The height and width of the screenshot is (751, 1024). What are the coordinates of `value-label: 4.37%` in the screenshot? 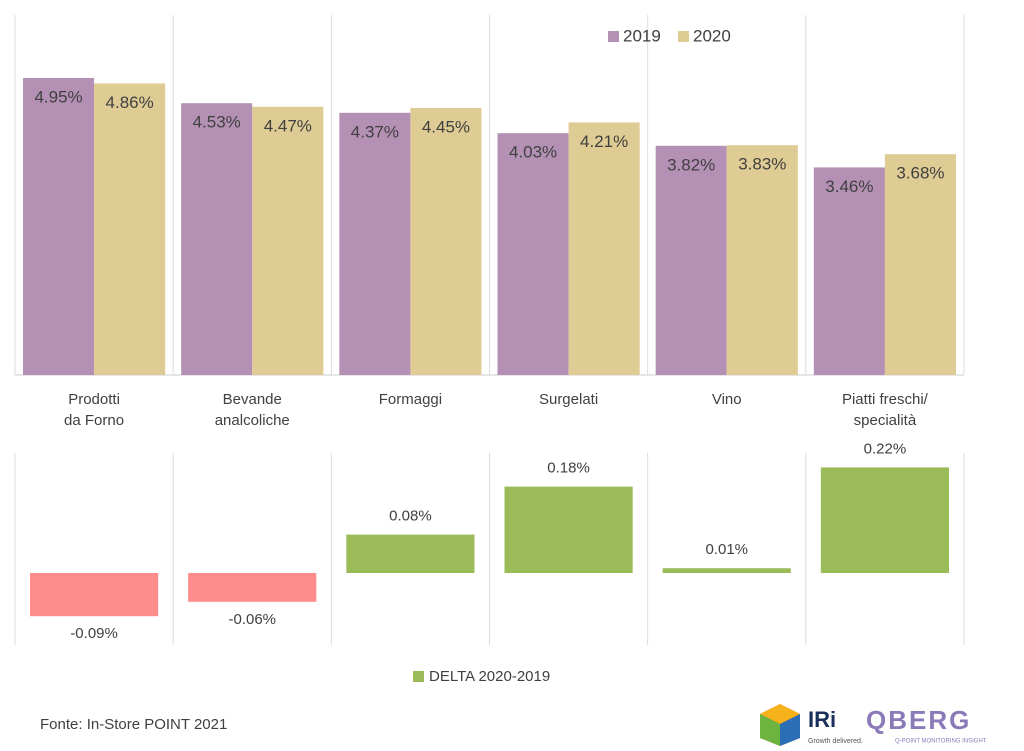 It's located at (375, 131).